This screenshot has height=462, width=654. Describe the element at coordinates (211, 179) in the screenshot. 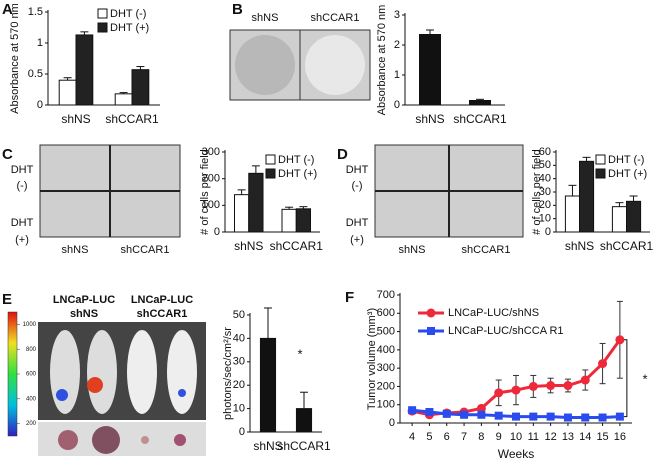

I see `y-tick-label: 200` at that location.